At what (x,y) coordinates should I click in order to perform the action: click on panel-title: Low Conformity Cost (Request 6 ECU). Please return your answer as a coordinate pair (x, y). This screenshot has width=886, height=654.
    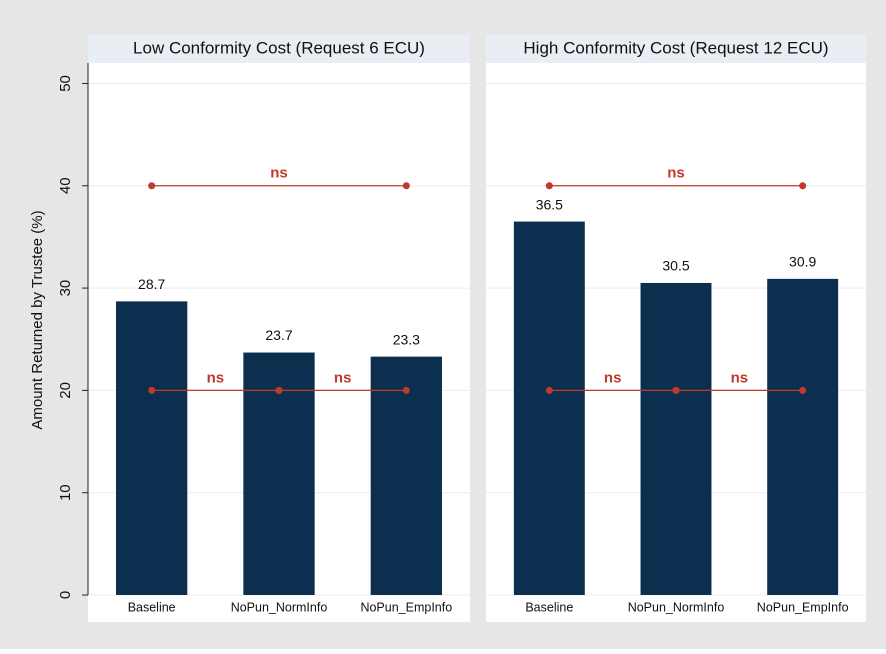
    Looking at the image, I should click on (279, 47).